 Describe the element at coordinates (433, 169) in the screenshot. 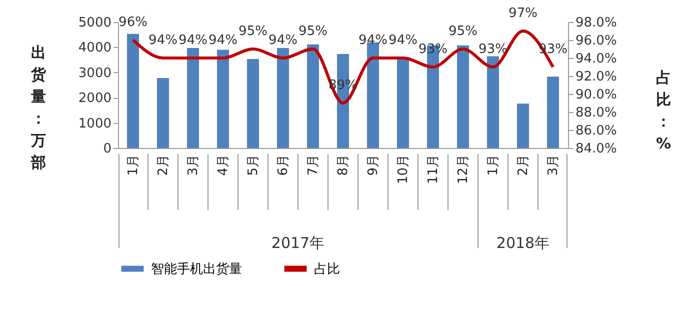

I see `x-tick-label: 11月` at that location.